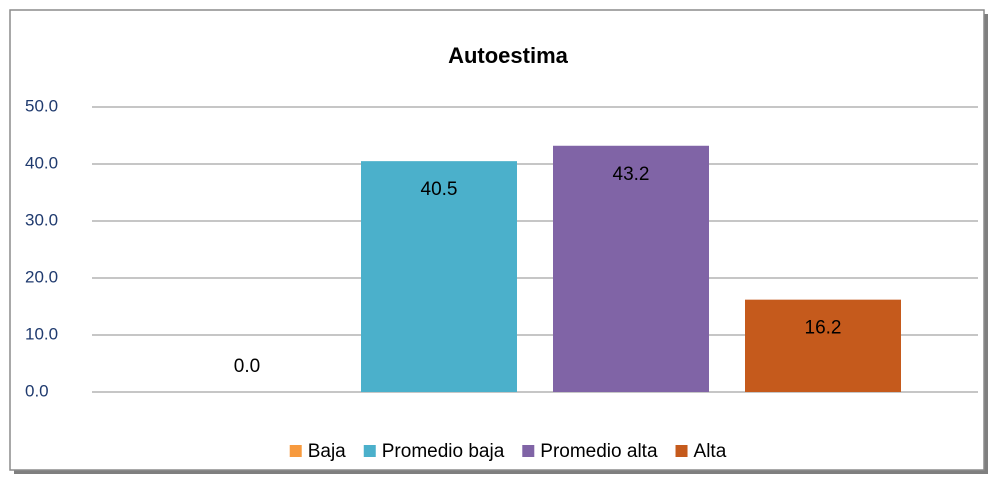  What do you see at coordinates (41, 276) in the screenshot?
I see `y-tick-label: 20.0` at bounding box center [41, 276].